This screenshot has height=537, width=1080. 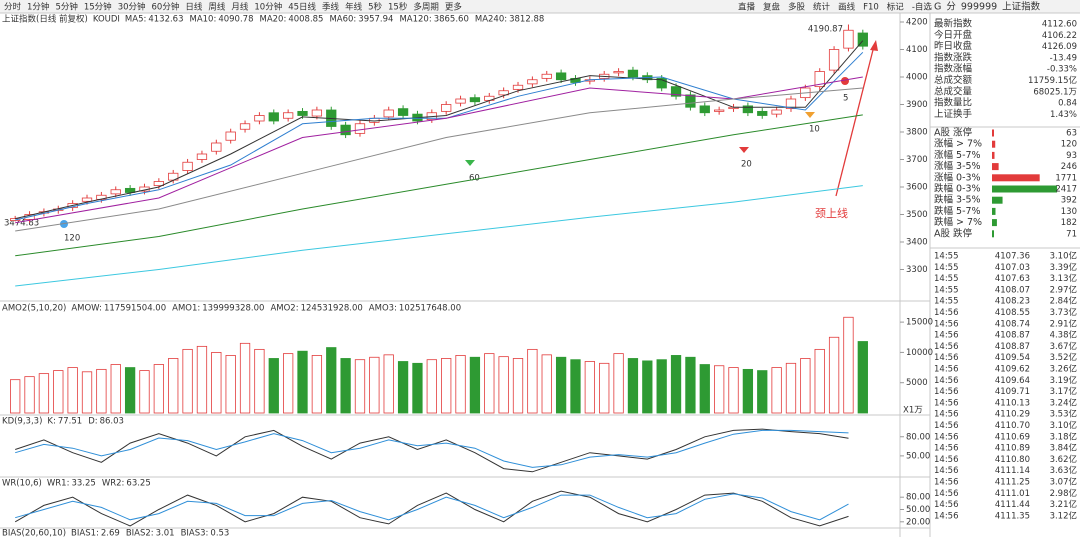 What do you see at coordinates (896, 7) in the screenshot?
I see `toolbar-button: 标记` at bounding box center [896, 7].